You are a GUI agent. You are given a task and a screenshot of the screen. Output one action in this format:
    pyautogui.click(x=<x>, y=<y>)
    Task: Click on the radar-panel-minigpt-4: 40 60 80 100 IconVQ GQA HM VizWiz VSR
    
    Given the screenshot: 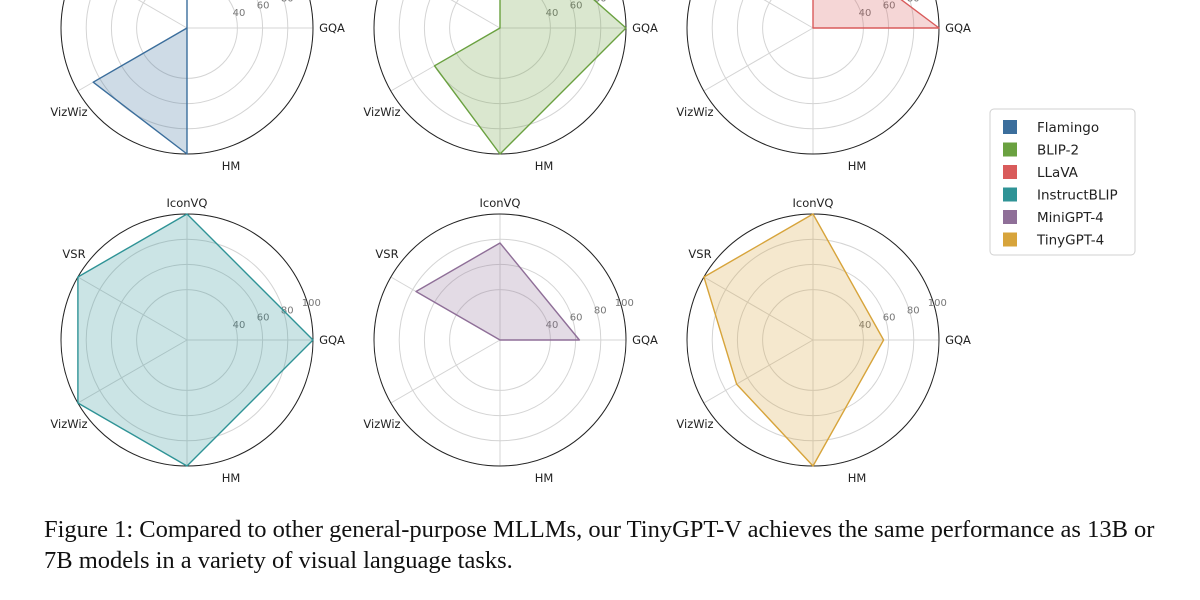 What is the action you would take?
    pyautogui.click(x=510, y=340)
    